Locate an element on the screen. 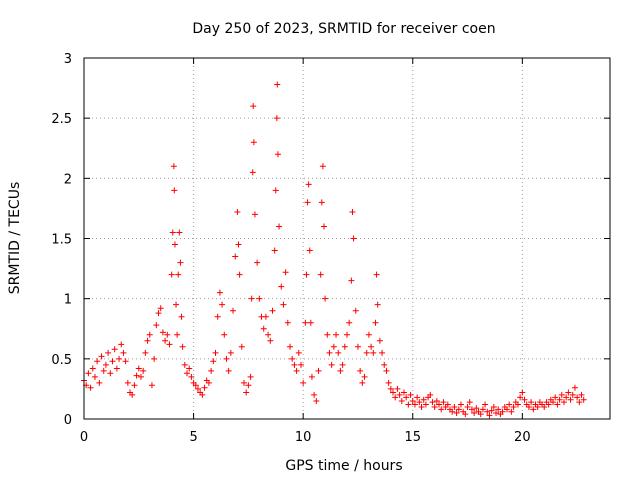 This screenshot has width=640, height=480. y-tick-label: 0.5 is located at coordinates (61, 360).